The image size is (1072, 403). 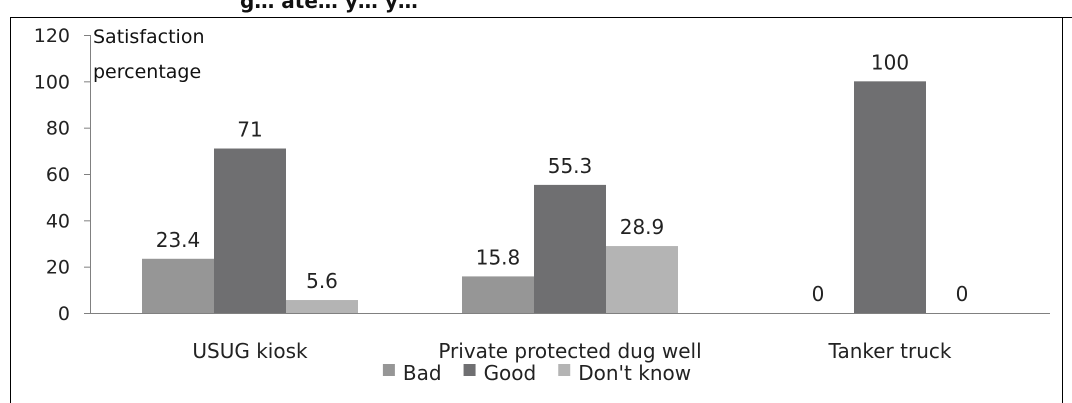 What do you see at coordinates (250, 351) in the screenshot?
I see `category-label: USUG kiosk` at bounding box center [250, 351].